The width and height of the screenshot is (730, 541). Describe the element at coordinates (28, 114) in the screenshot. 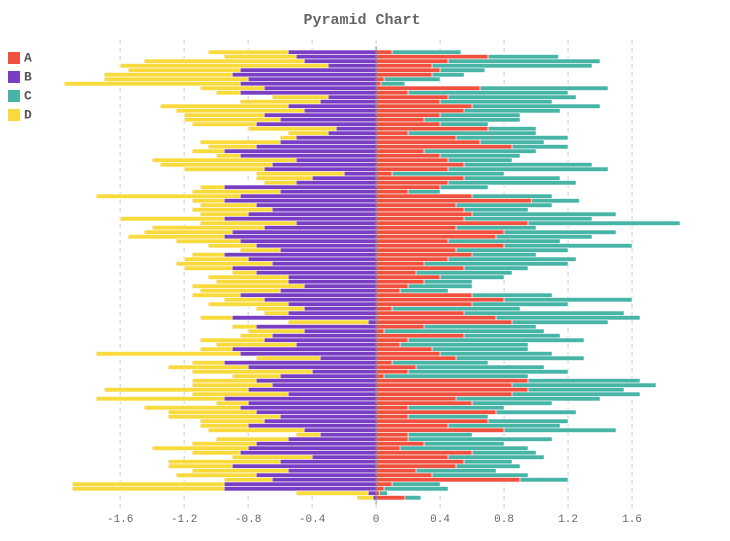

I see `legend-label: D` at that location.